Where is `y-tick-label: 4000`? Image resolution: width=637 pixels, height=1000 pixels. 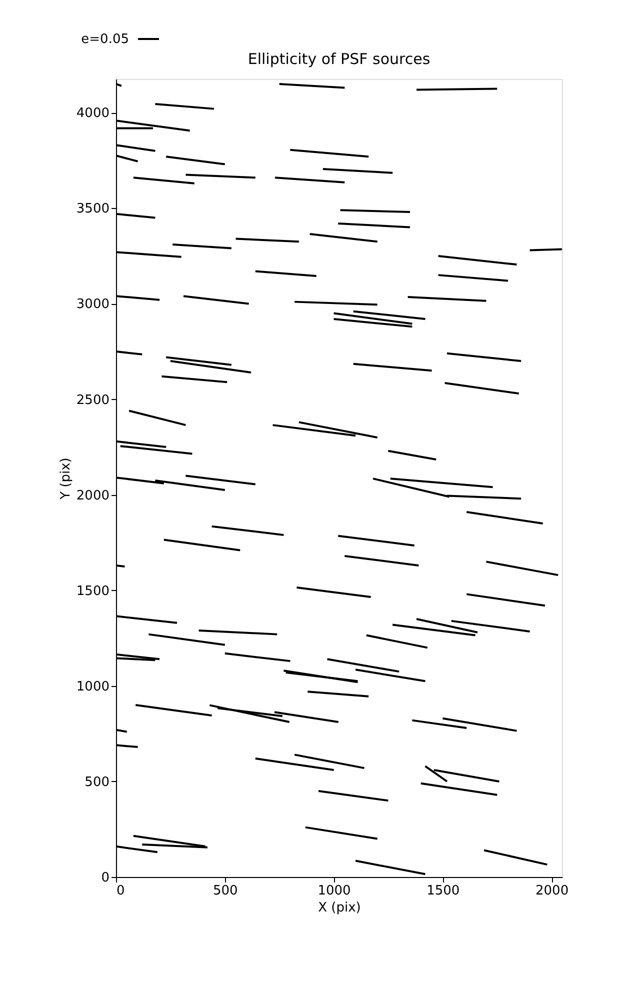 y-tick-label: 4000 is located at coordinates (93, 114).